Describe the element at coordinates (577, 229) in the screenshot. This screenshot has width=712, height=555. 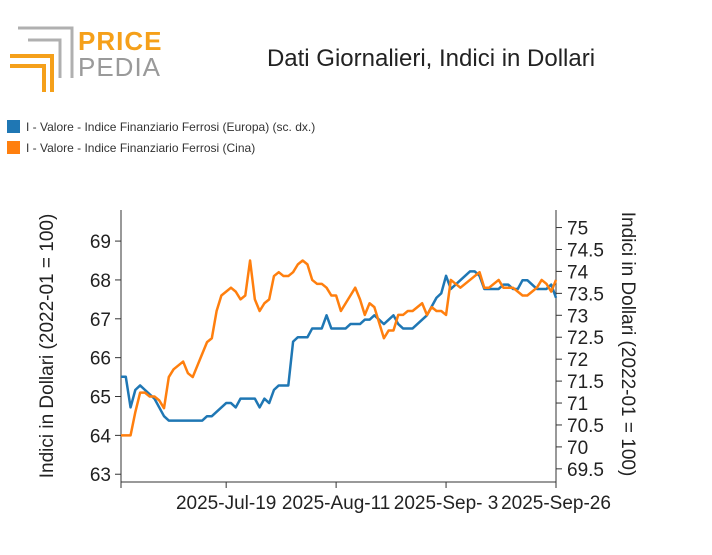
I see `right-tick-label: 75` at that location.